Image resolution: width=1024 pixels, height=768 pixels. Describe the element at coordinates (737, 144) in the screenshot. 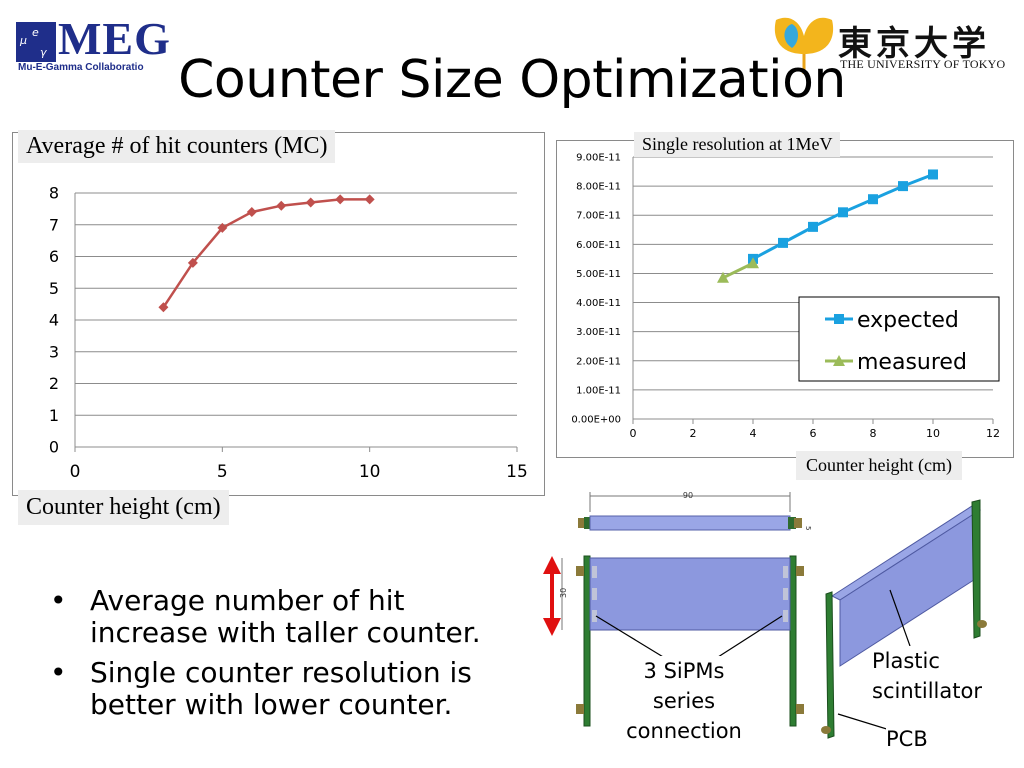

I see `chart-single-resolution-title: Single resolution at 1MeV` at that location.